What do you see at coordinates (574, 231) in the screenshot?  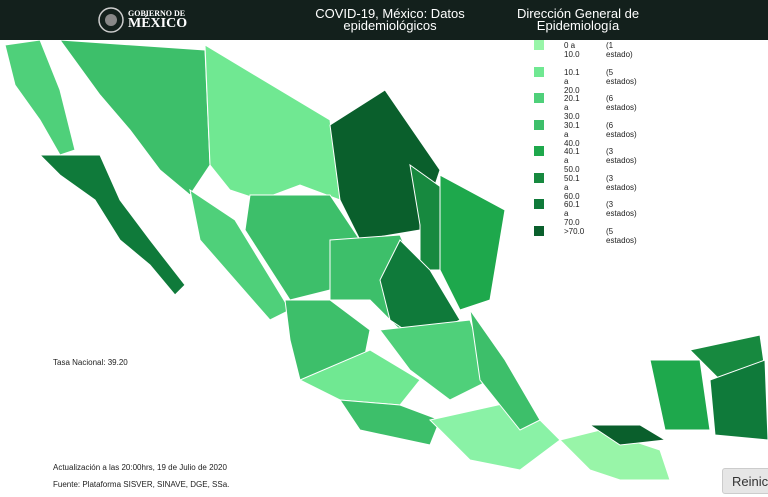 I see `legend-range: >70.0` at bounding box center [574, 231].